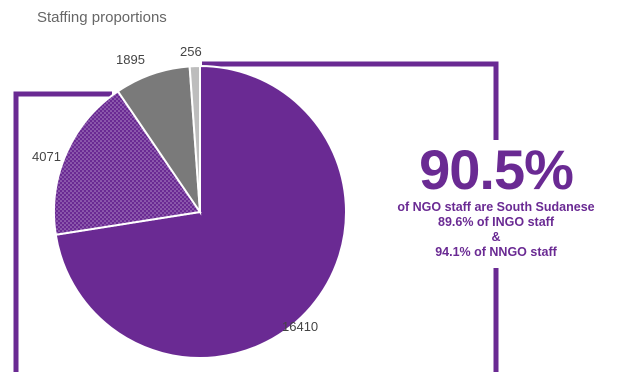 The image size is (624, 372). Describe the element at coordinates (300, 326) in the screenshot. I see `slice-label-16410: 16410` at that location.